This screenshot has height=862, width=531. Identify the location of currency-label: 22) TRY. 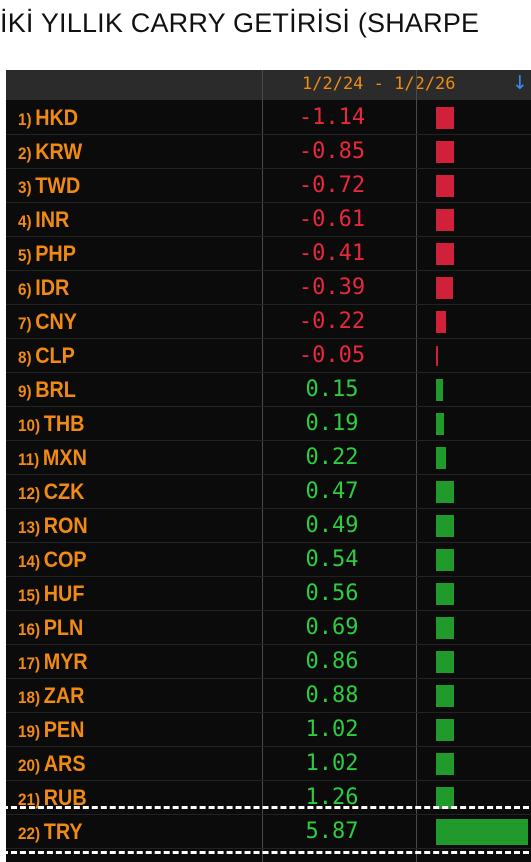
(50, 832).